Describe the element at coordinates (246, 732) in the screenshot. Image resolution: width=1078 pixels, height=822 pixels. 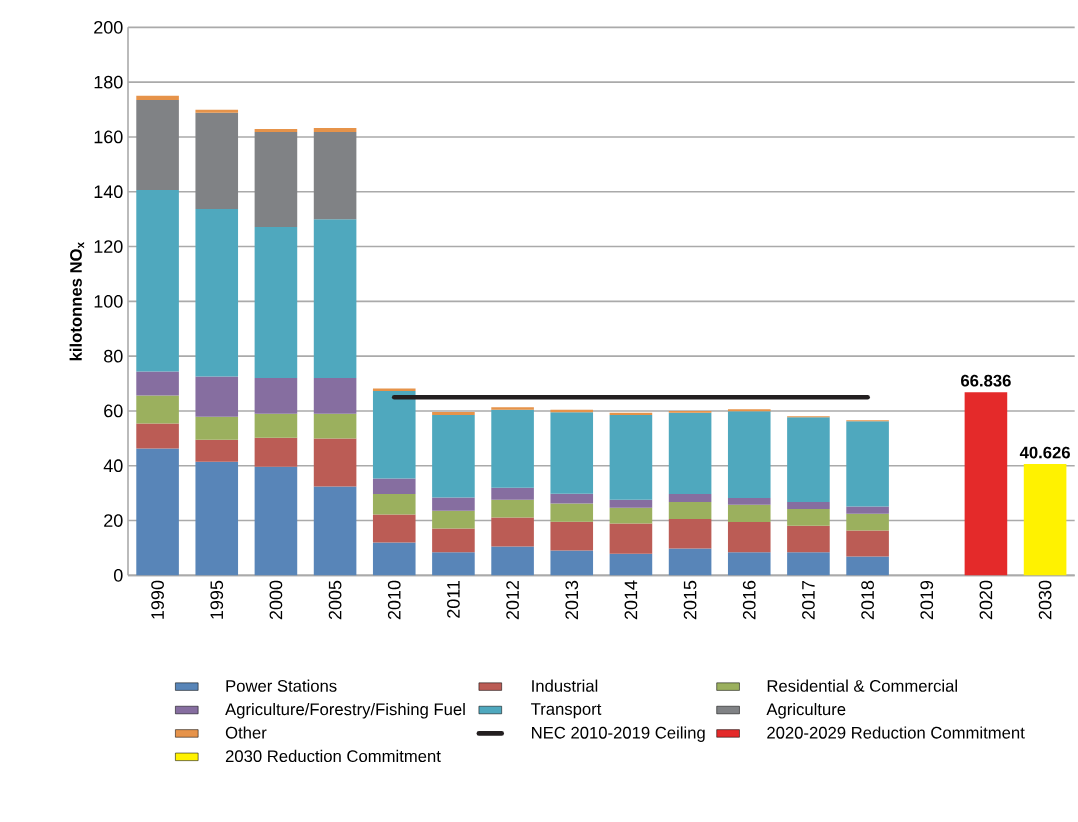
I see `legend-label: Other` at that location.